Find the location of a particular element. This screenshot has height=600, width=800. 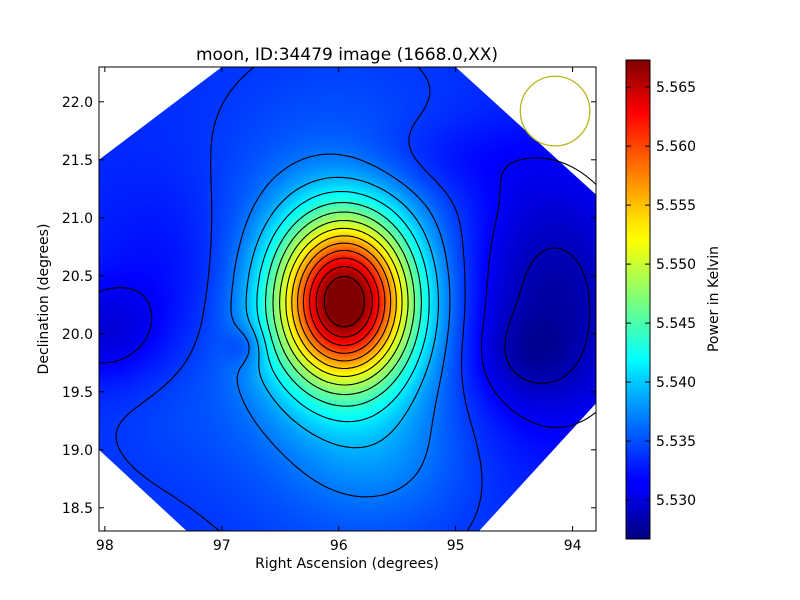

x-axis-label: Right Ascension (degrees) is located at coordinates (347, 564).